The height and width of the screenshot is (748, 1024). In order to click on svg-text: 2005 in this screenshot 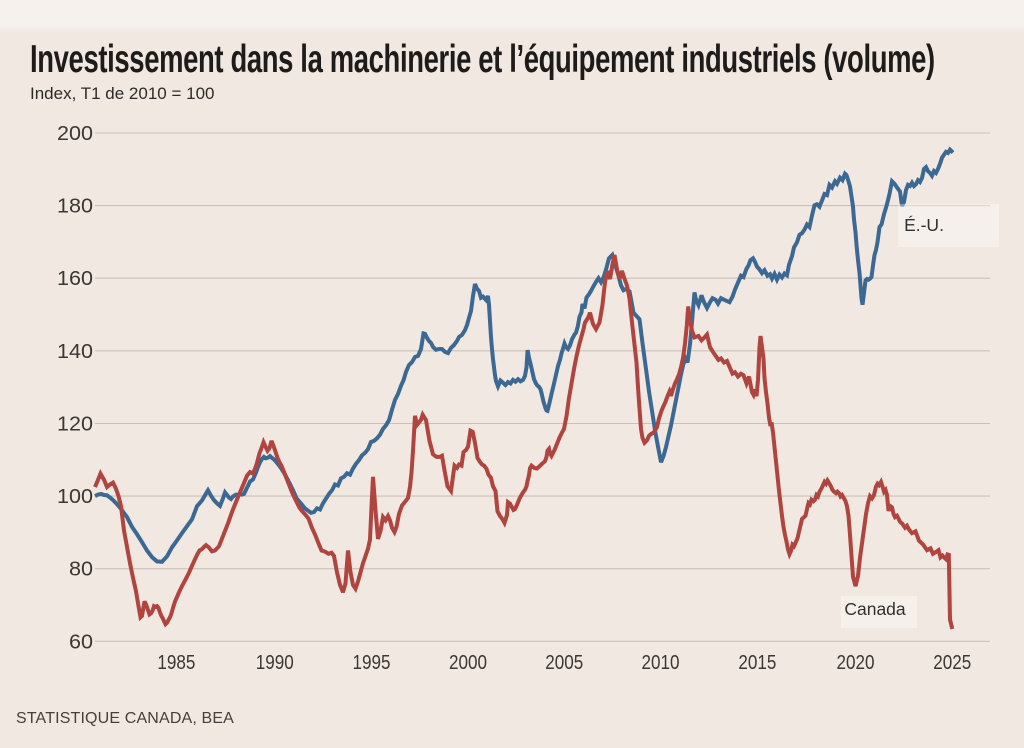, I will do `click(564, 663)`.